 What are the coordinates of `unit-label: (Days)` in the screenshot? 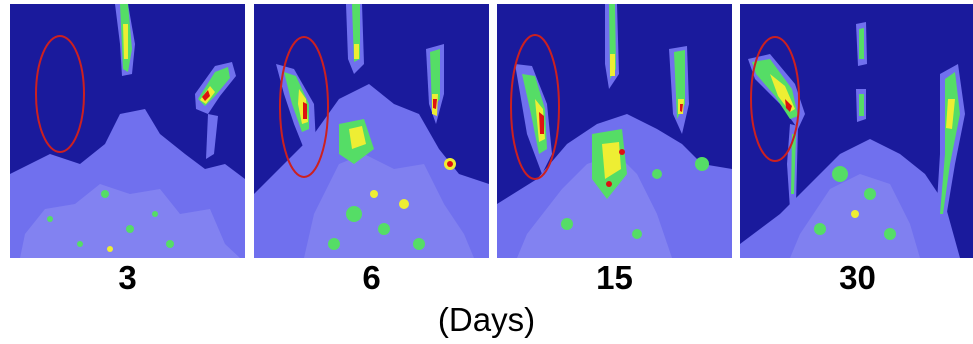 It's located at (486, 319).